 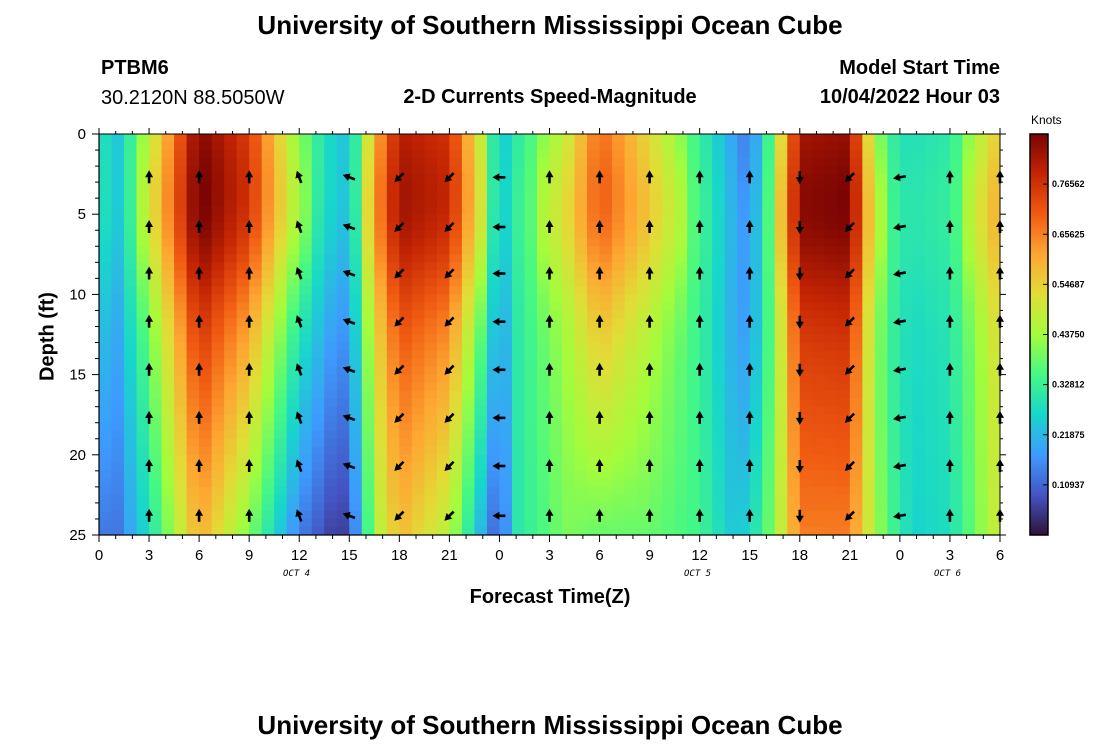 I want to click on station-coordinates: 30.2120N 88.5050W, so click(x=193, y=98).